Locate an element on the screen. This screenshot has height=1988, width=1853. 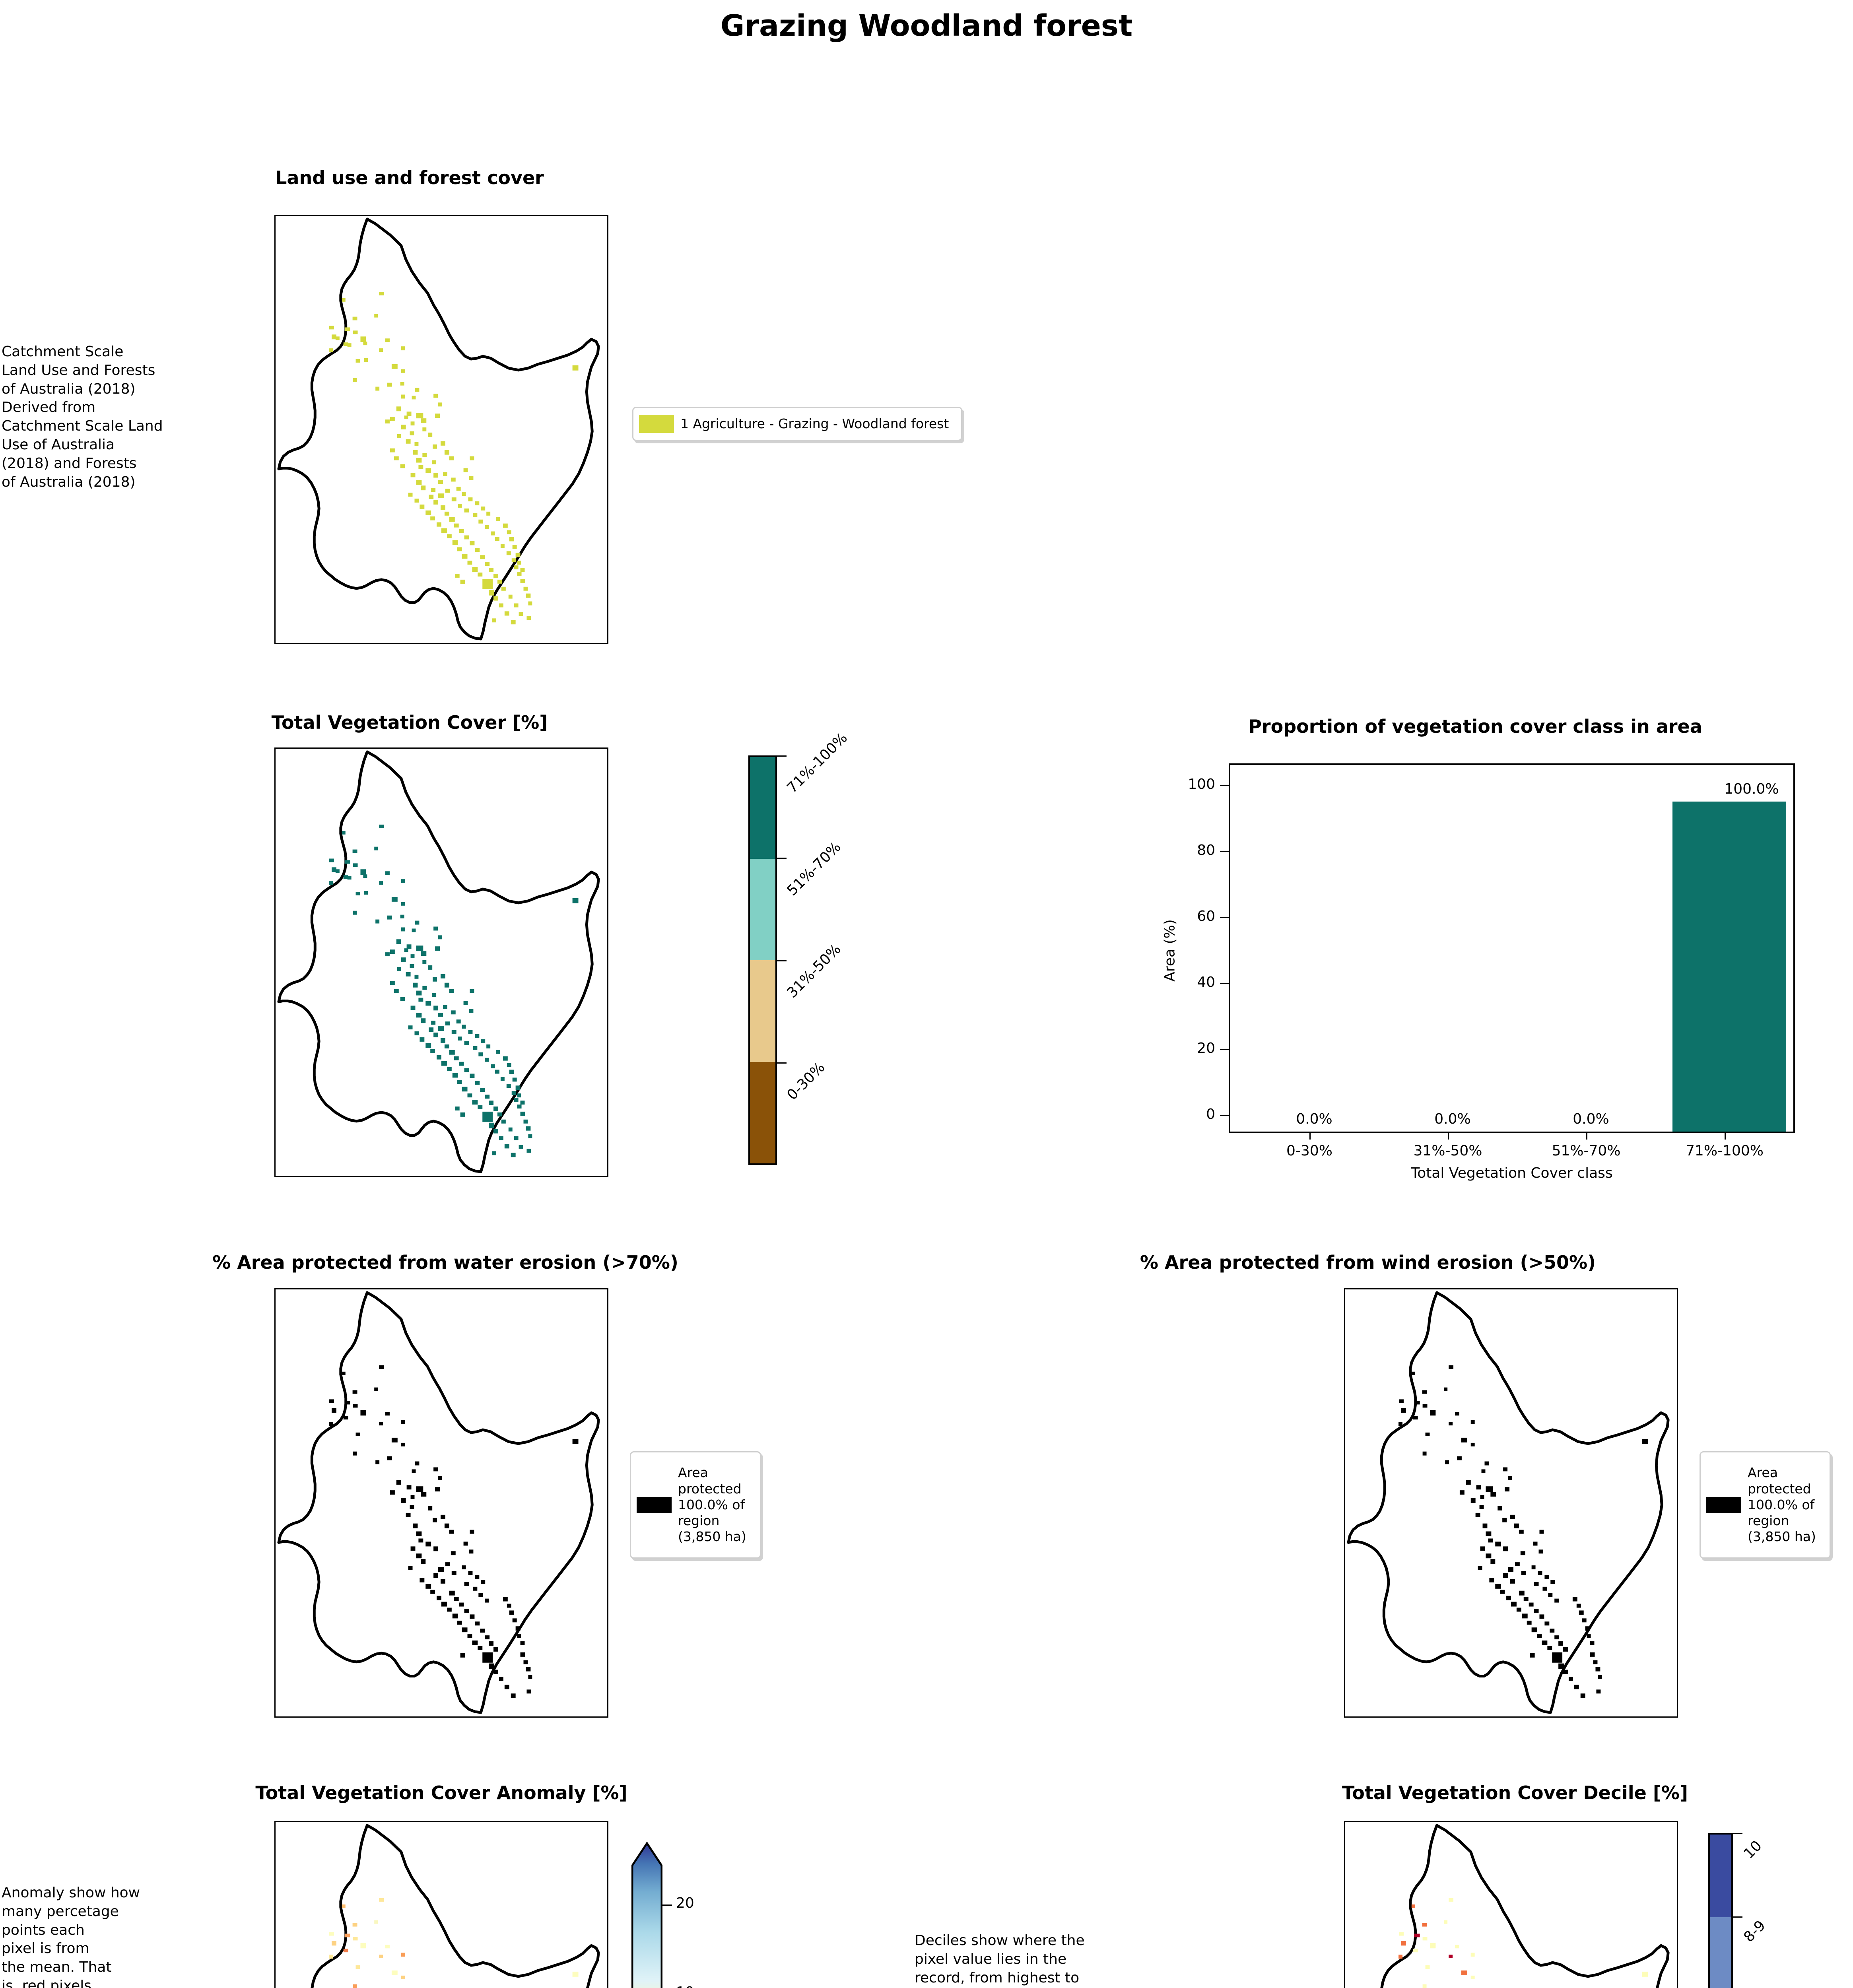
panel-title-anomaly: Total Vegetation Cover Anomaly [%] is located at coordinates (441, 1793).